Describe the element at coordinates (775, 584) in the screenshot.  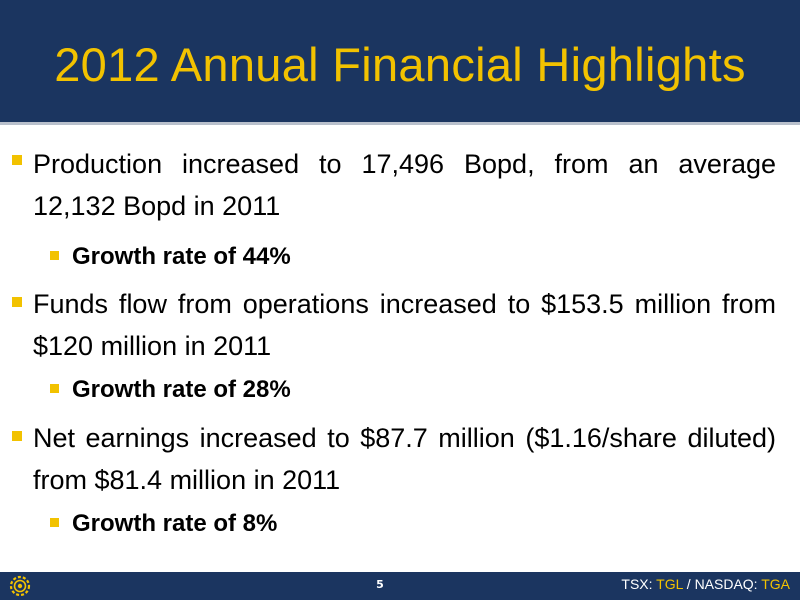
I see `ticker-symbol: TGA` at that location.